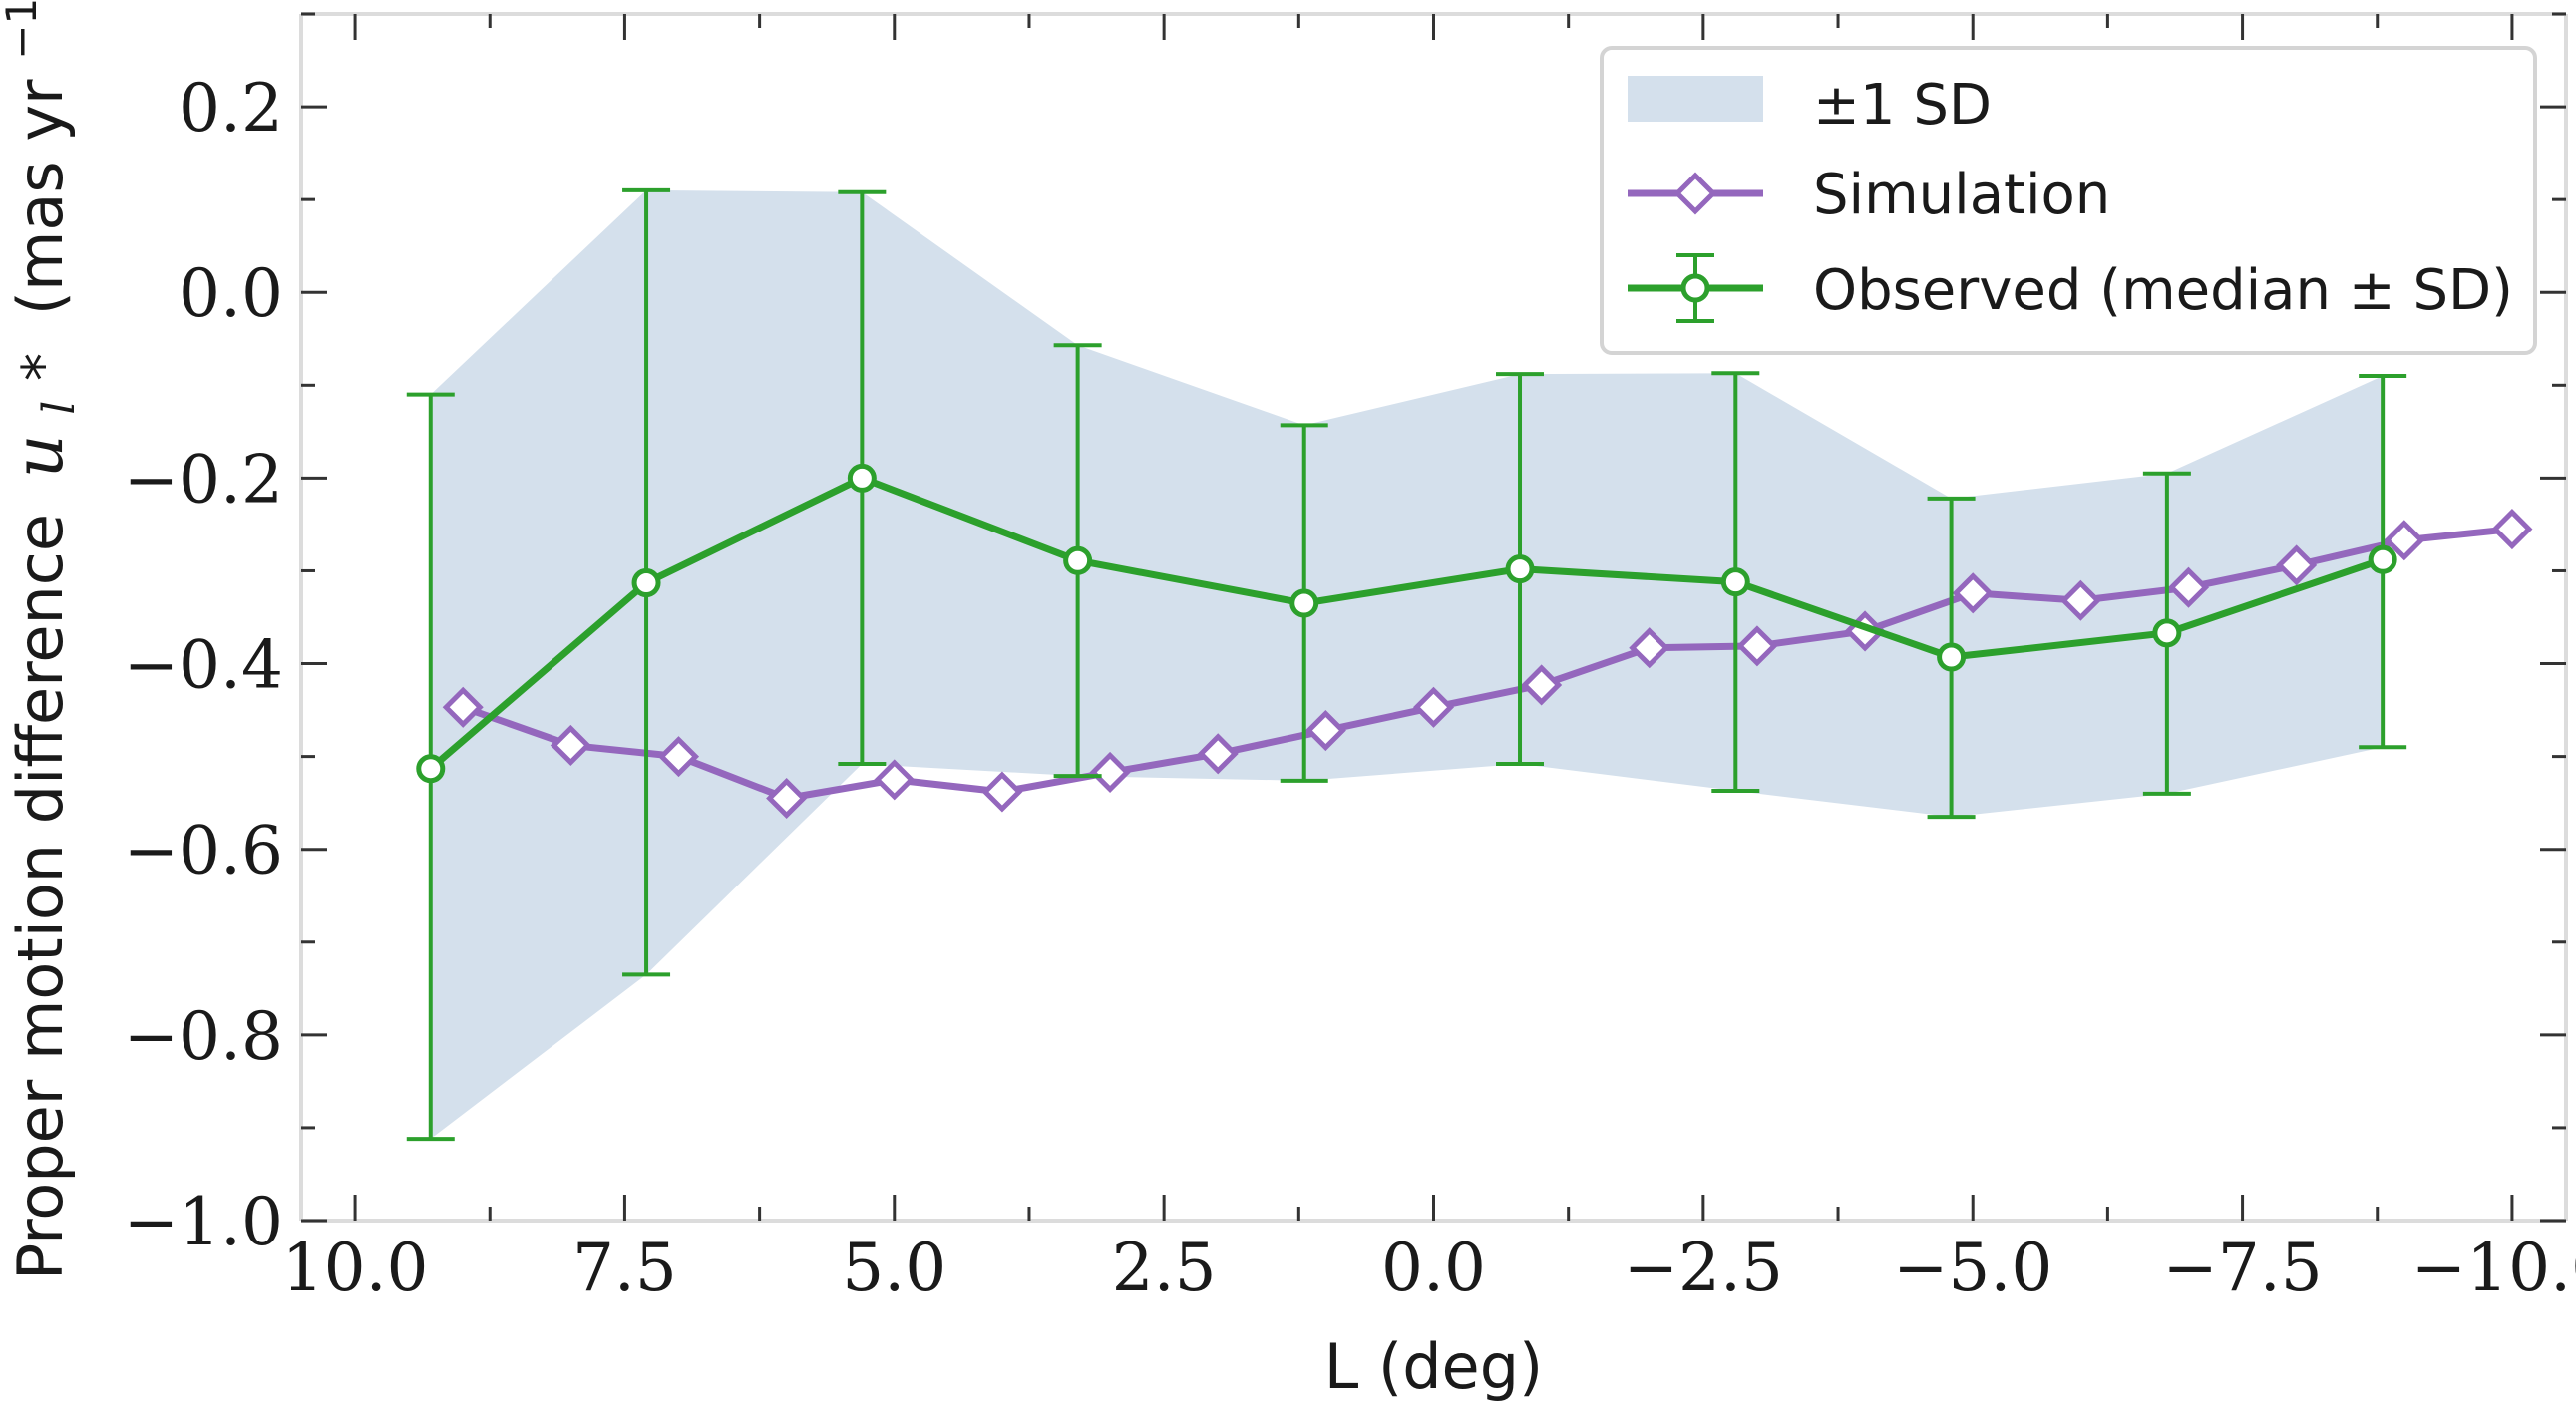 The image size is (2576, 1418). I want to click on y-tick-label: −0.6, so click(204, 851).